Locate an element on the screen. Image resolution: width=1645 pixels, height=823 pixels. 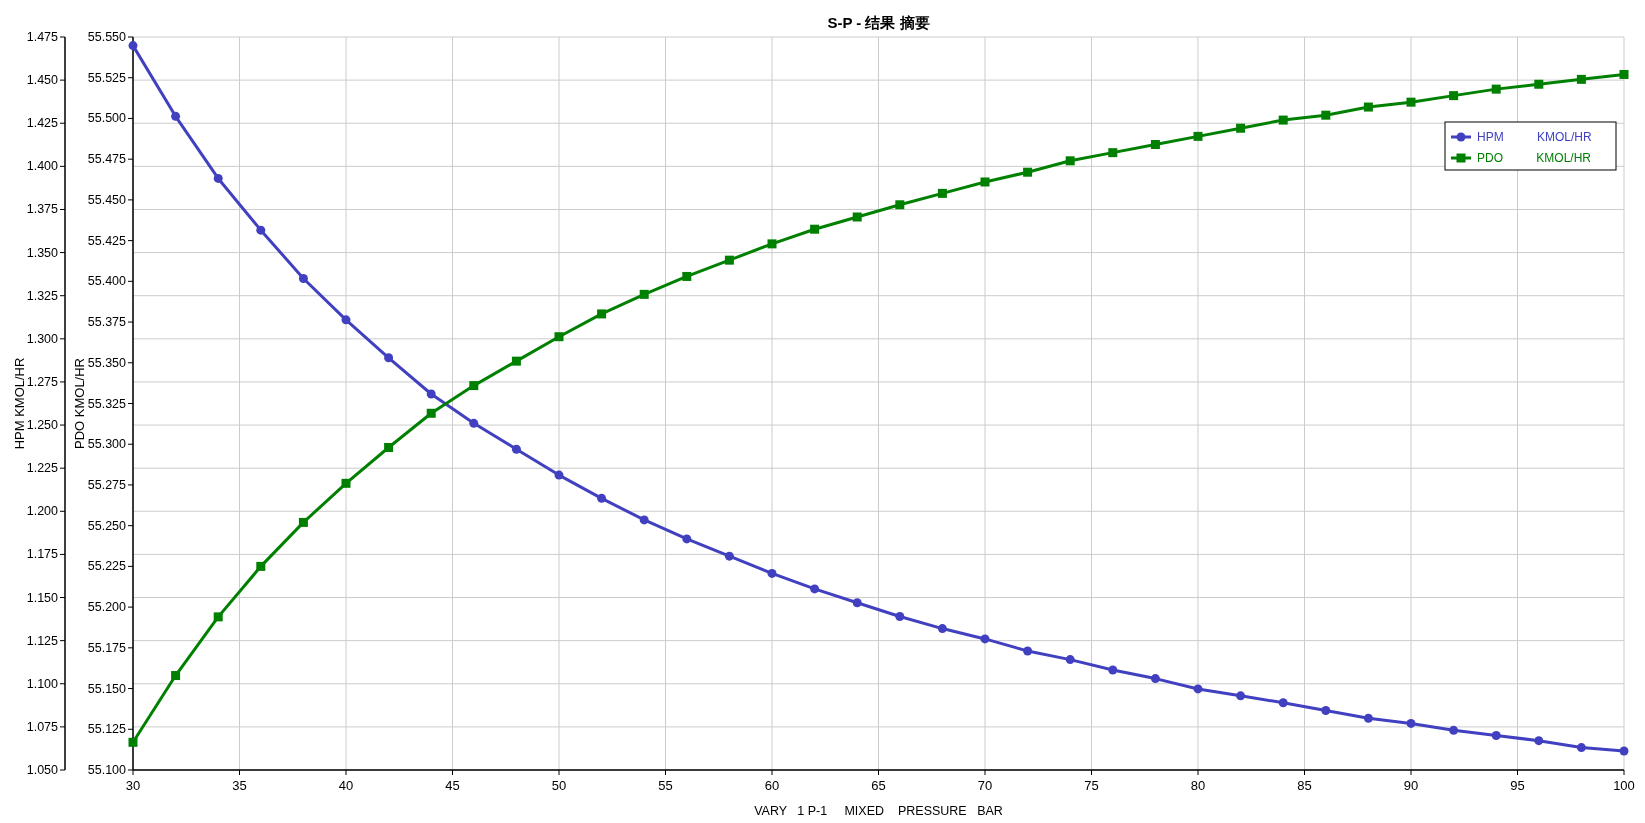
y2-tick-label: 55.525 is located at coordinates (107, 77).